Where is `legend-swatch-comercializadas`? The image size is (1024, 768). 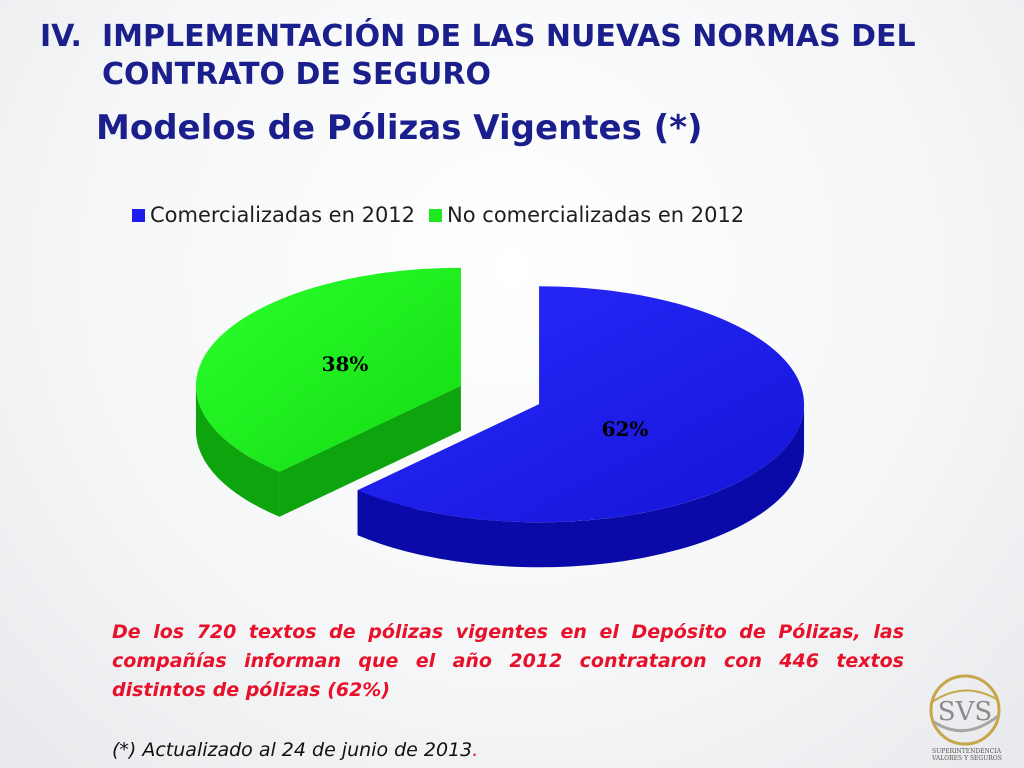
legend-swatch-comercializadas is located at coordinates (138, 215).